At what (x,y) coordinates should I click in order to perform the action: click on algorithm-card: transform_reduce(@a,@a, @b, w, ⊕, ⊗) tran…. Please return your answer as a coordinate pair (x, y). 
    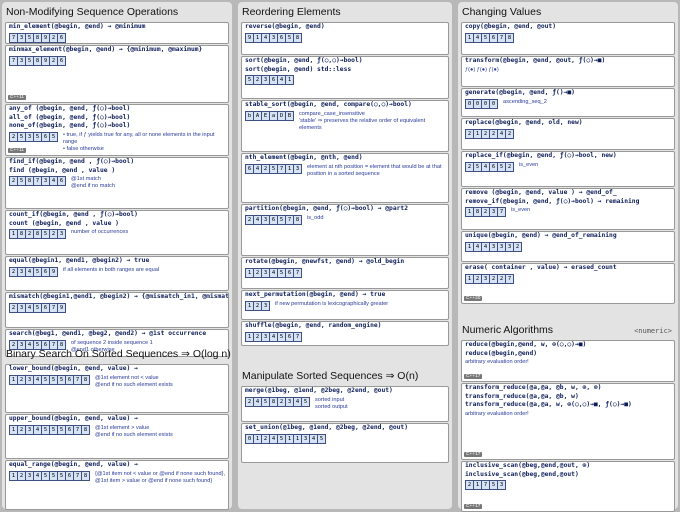
    Looking at the image, I should click on (568, 421).